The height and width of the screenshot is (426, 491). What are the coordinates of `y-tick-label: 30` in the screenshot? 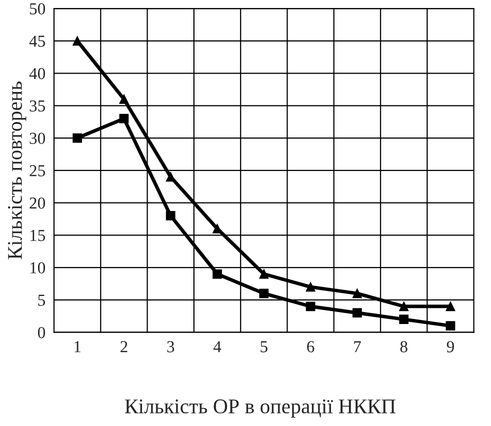 It's located at (38, 138).